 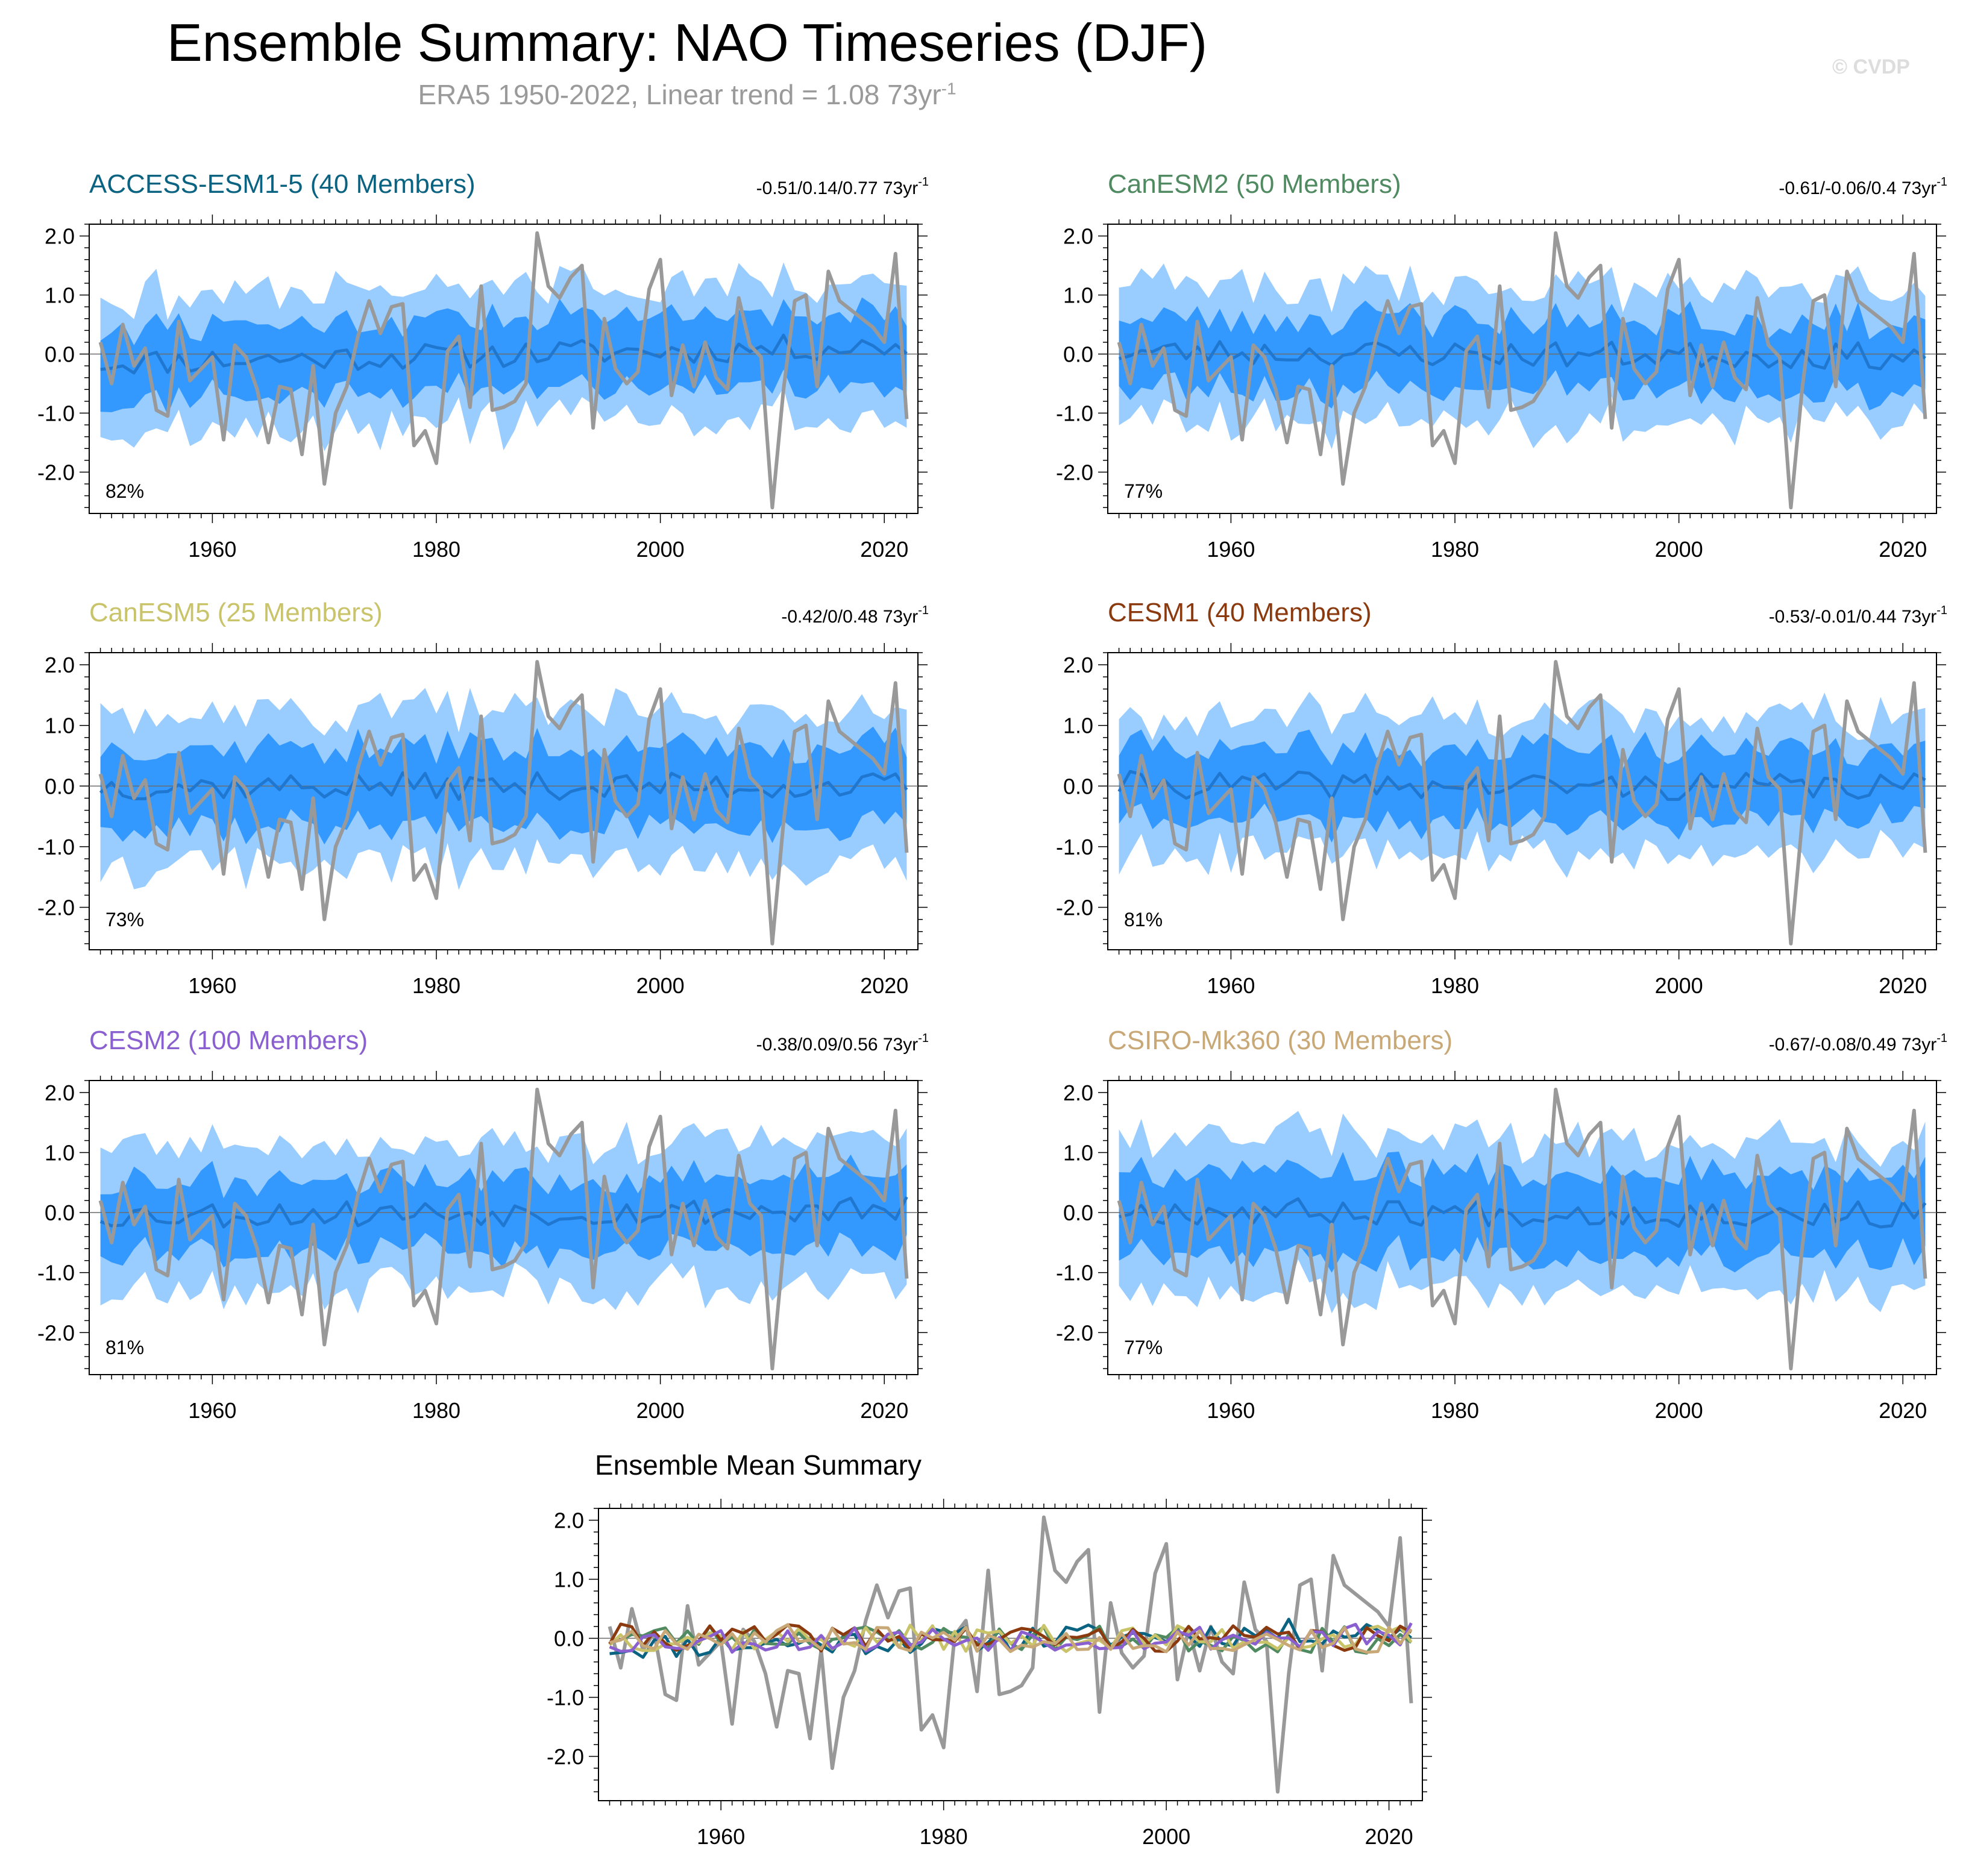 I want to click on summary-ytick-label: 0.0, so click(x=569, y=1639).